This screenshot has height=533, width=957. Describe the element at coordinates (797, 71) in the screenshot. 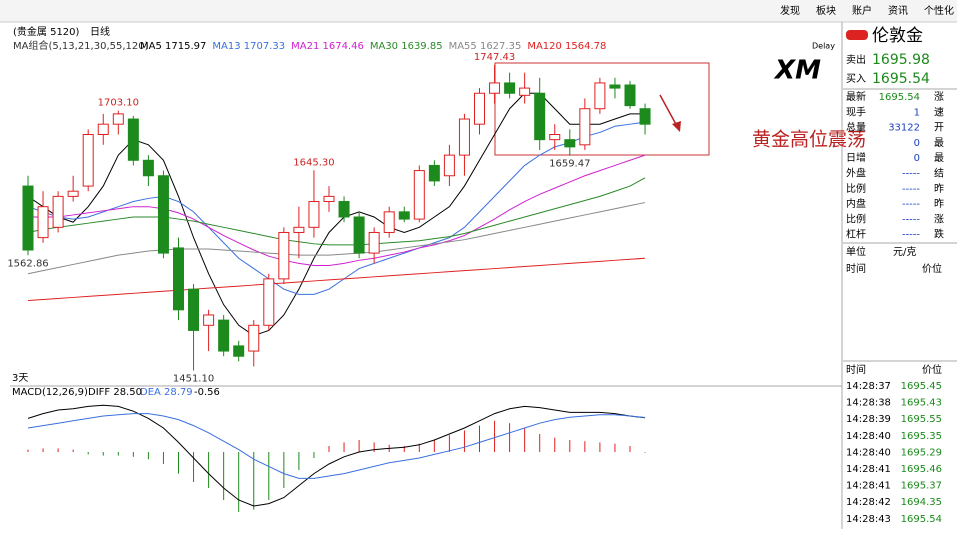

I see `logo: XM` at that location.